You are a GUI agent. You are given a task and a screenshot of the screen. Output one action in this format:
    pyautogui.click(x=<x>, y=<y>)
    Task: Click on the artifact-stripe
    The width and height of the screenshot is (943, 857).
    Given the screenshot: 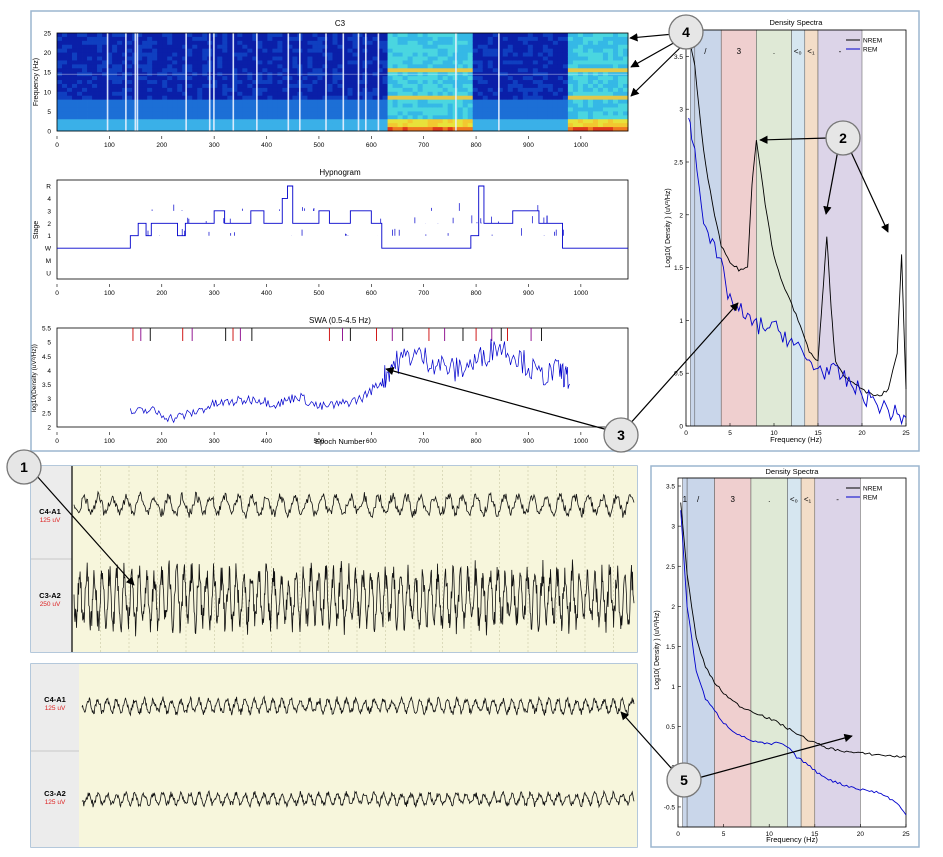 What is the action you would take?
    pyautogui.click(x=378, y=82)
    